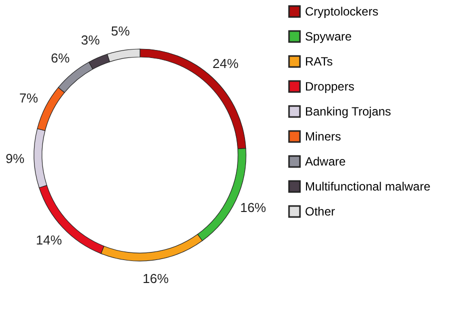  What do you see at coordinates (49, 240) in the screenshot?
I see `data-label: 14%` at bounding box center [49, 240].